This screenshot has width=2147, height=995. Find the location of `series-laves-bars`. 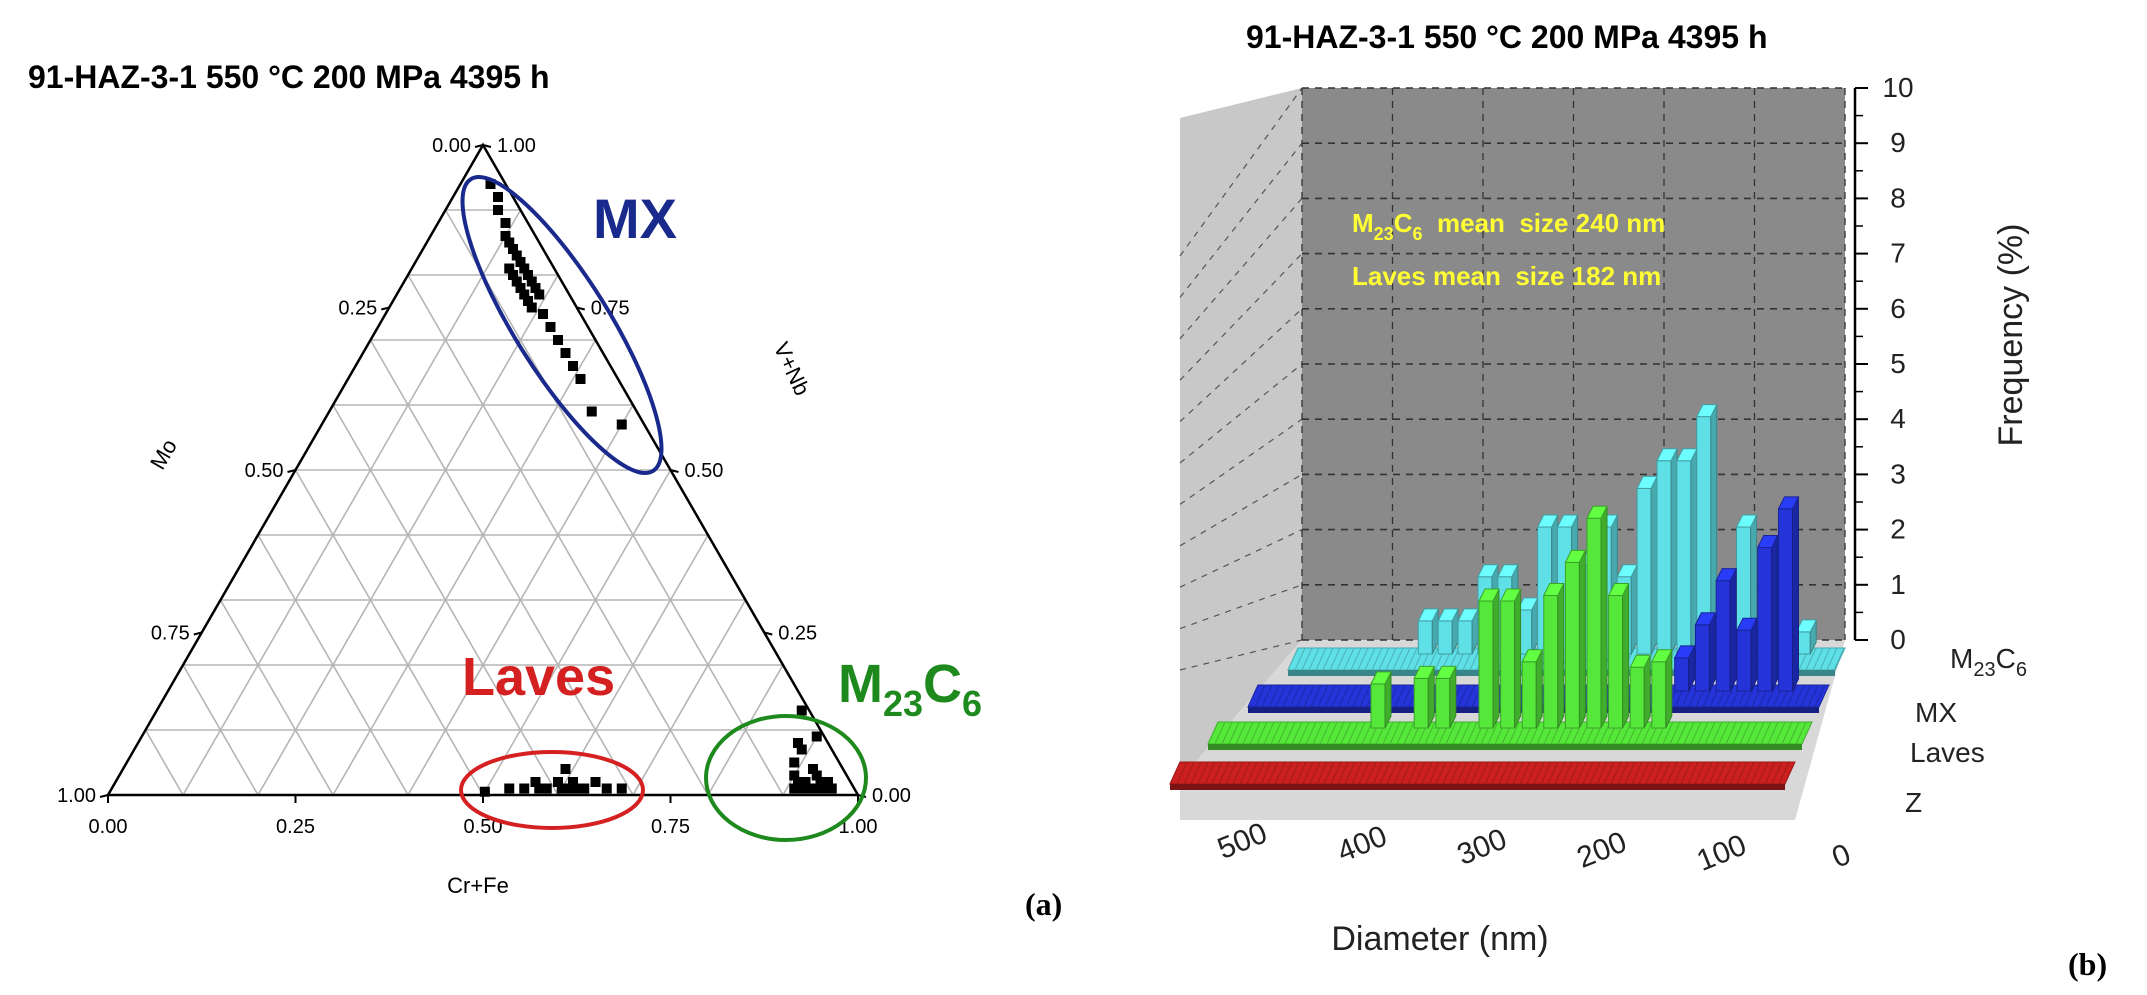

series-laves-bars is located at coordinates (1510, 627).